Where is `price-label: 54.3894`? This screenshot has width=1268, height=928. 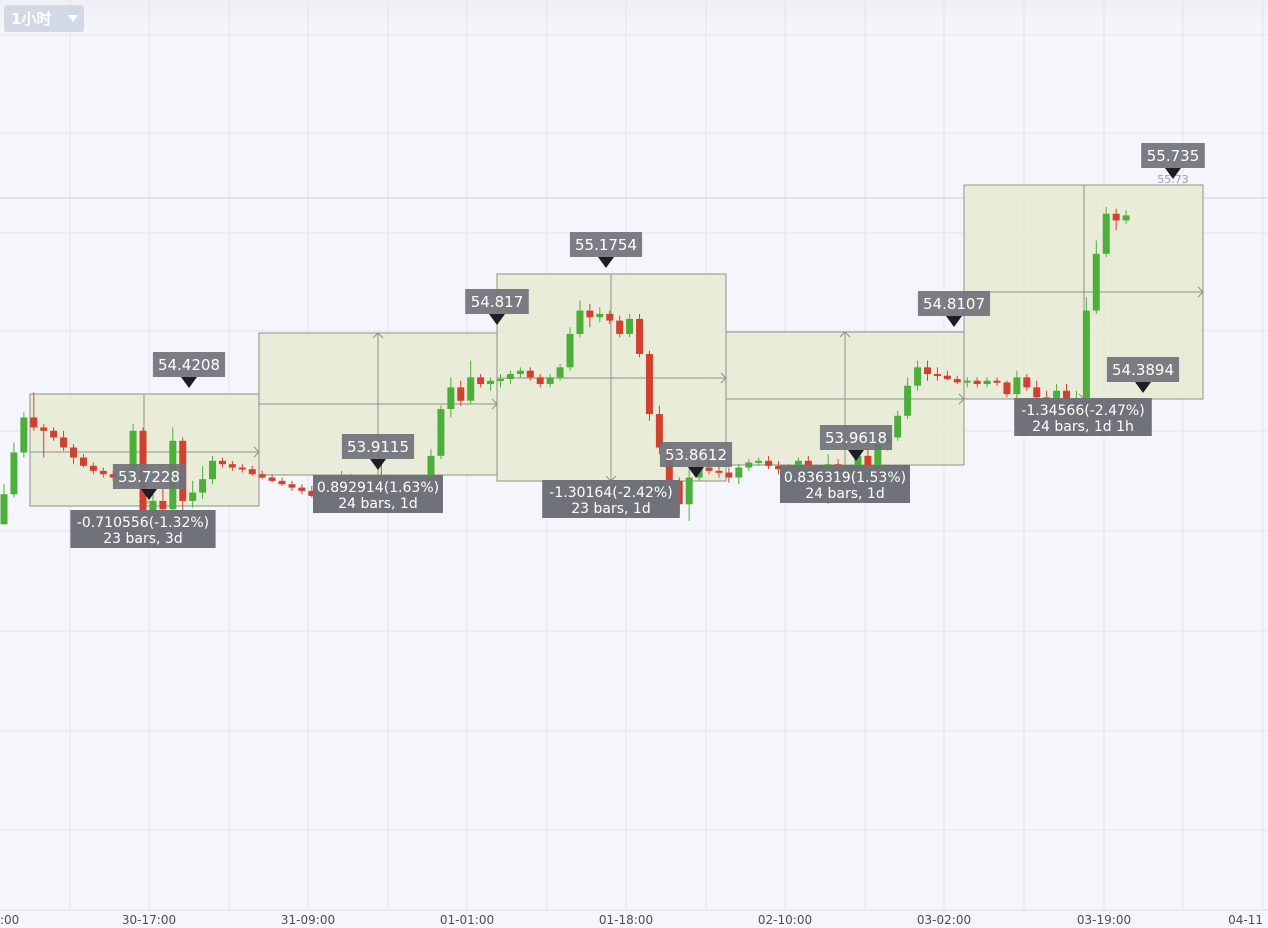
price-label: 54.3894 is located at coordinates (1143, 375).